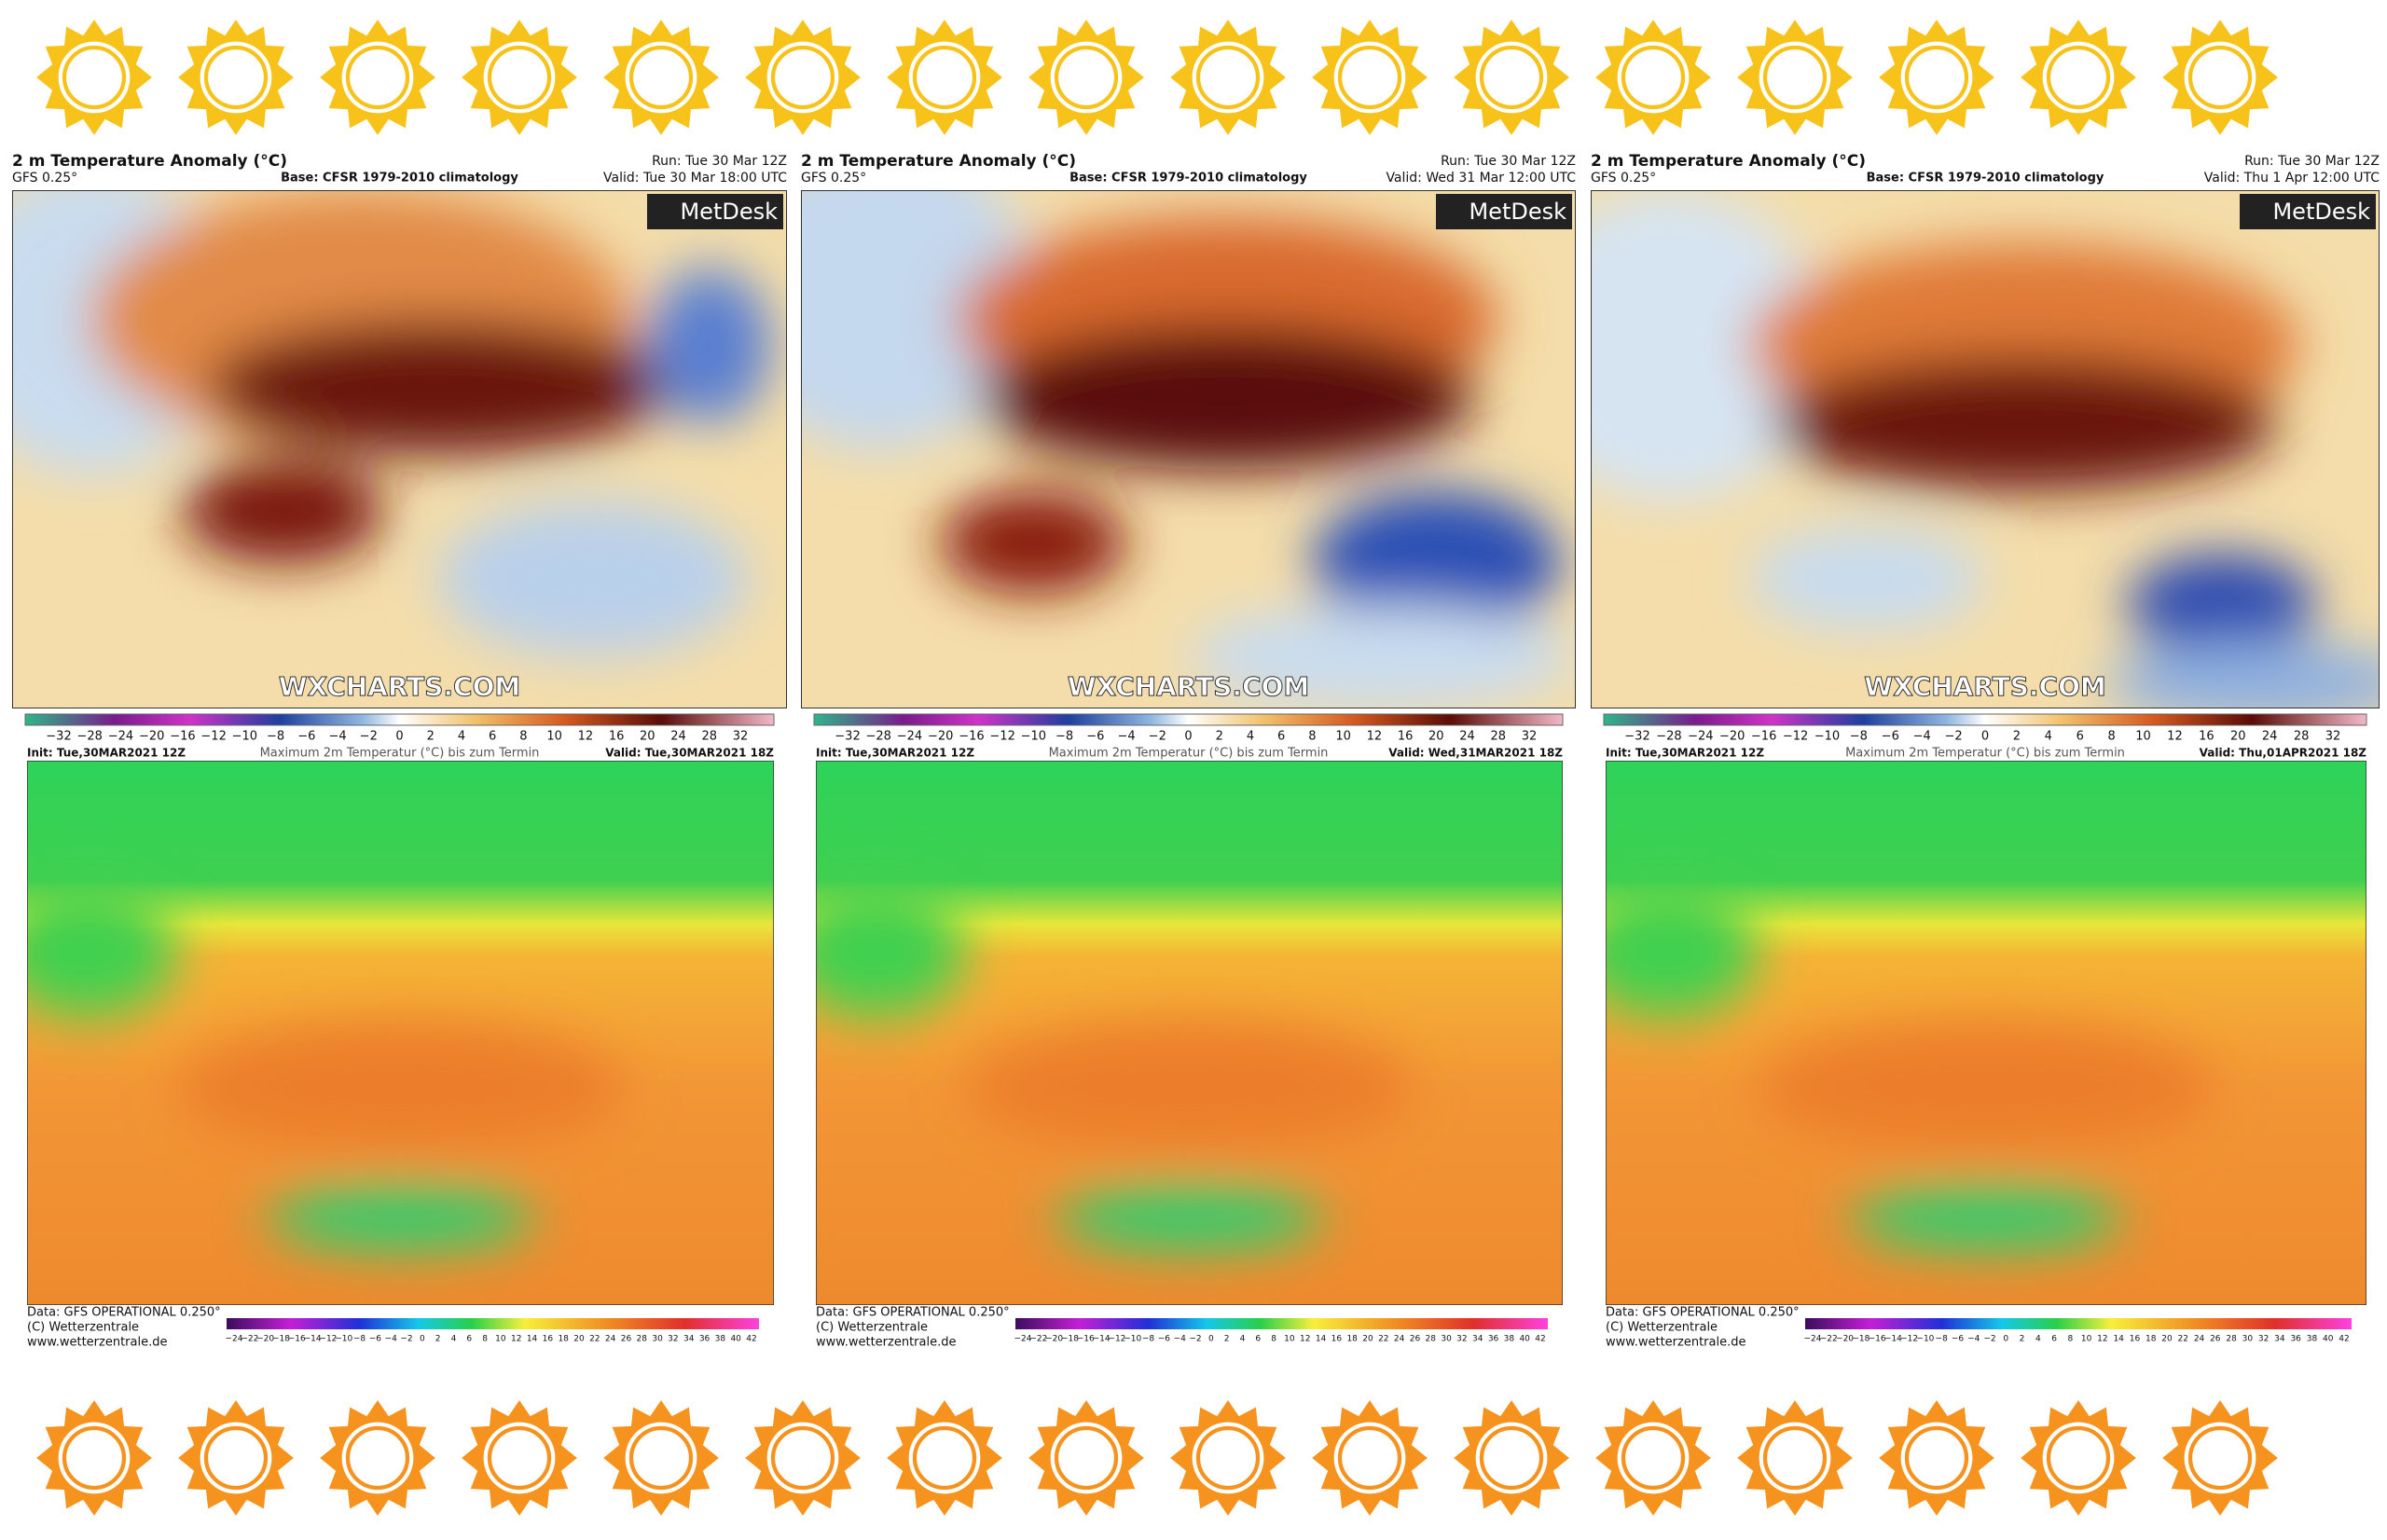 The image size is (2387, 1540). I want to click on colorbar-label: −32, so click(58, 737).